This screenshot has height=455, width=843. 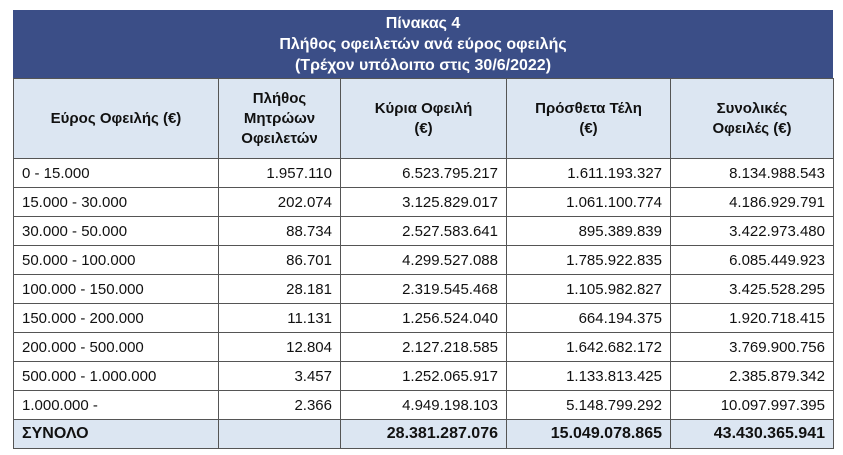 What do you see at coordinates (752, 376) in the screenshot?
I see `data-cell: 2.385.879.342` at bounding box center [752, 376].